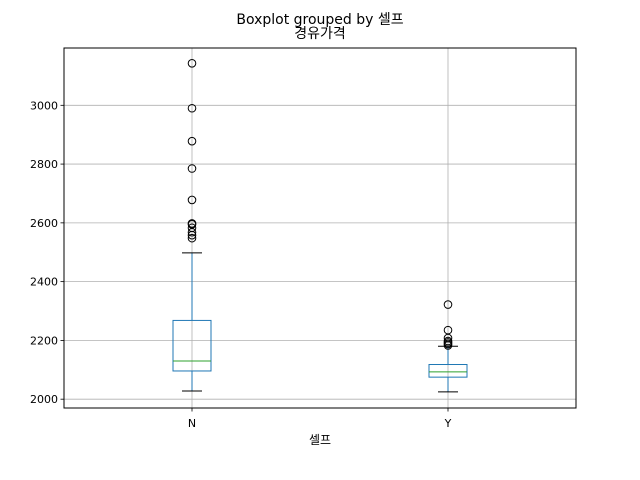  I want to click on x-axis-label: 셀프, so click(320, 440).